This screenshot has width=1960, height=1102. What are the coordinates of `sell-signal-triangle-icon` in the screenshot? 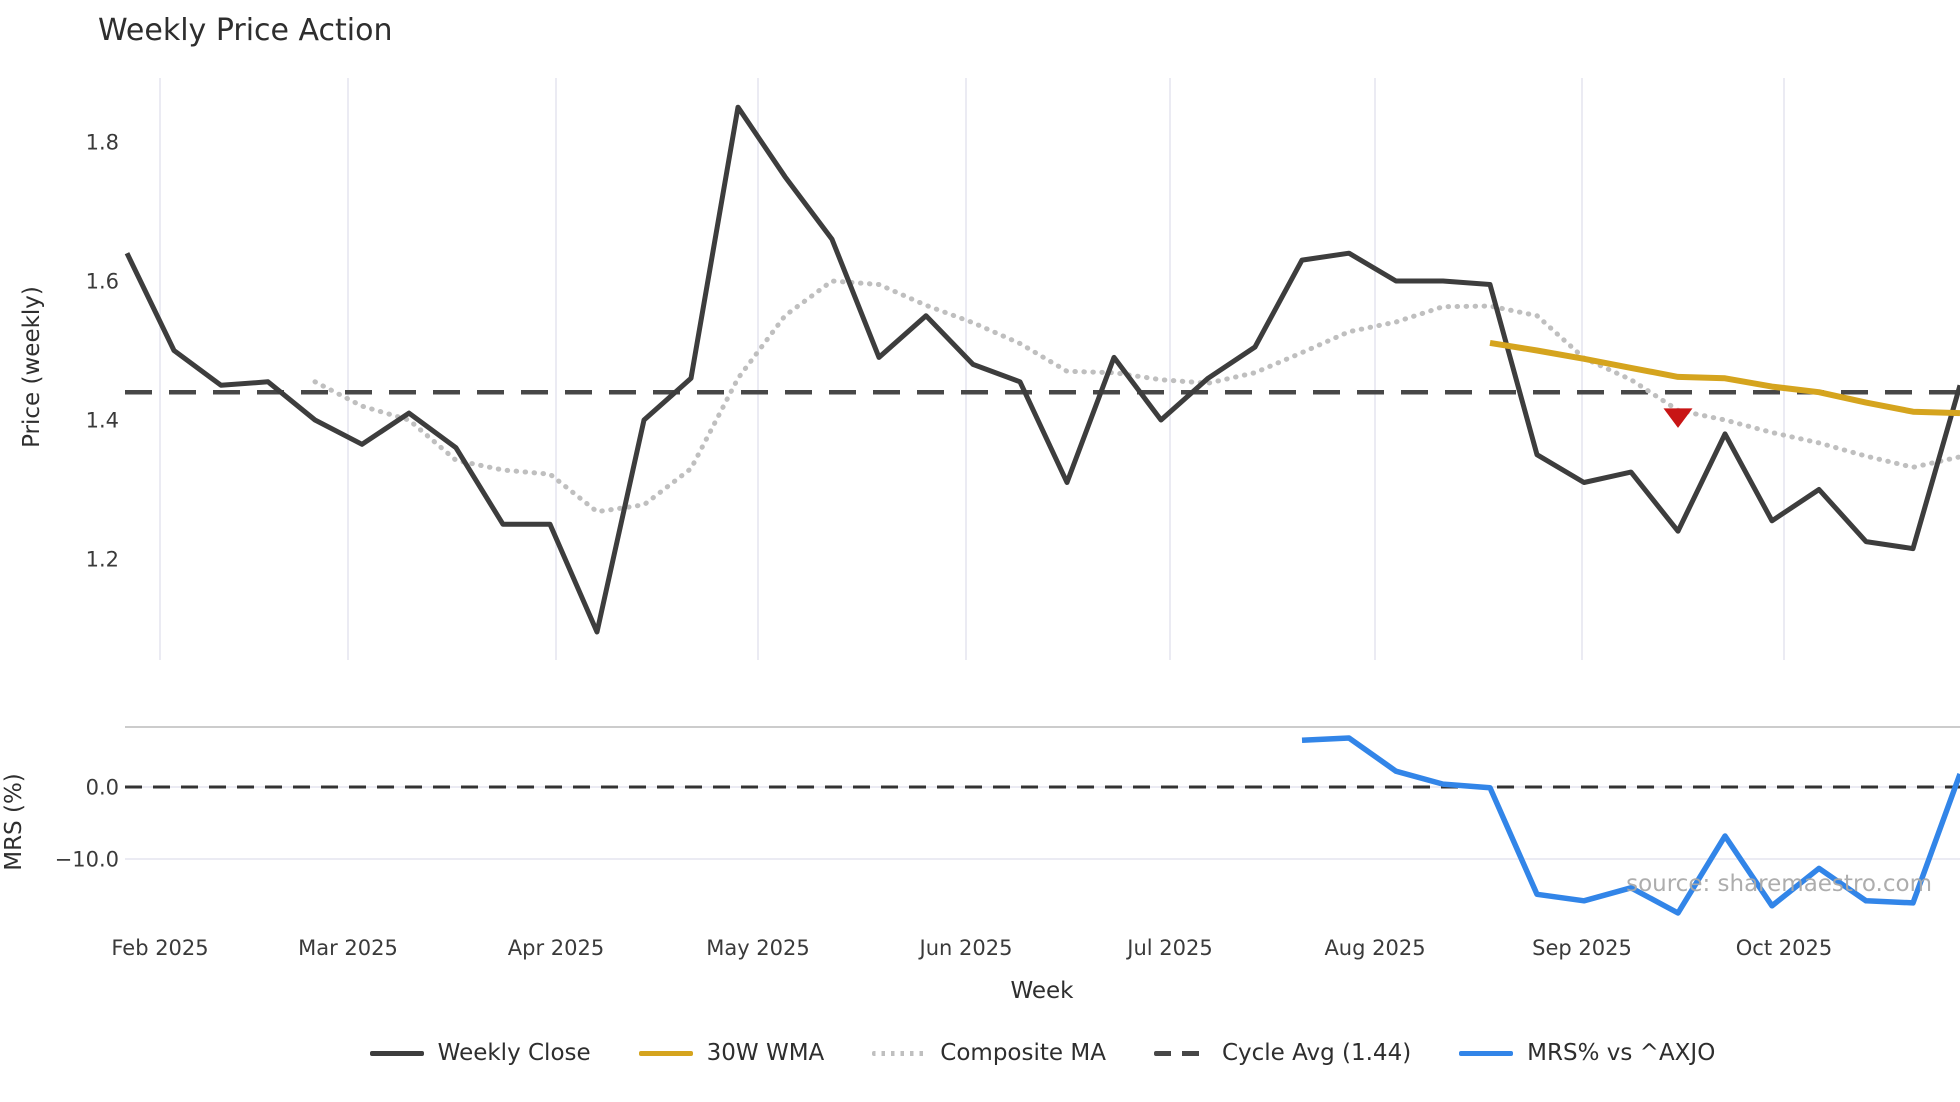 It's located at (1678, 418).